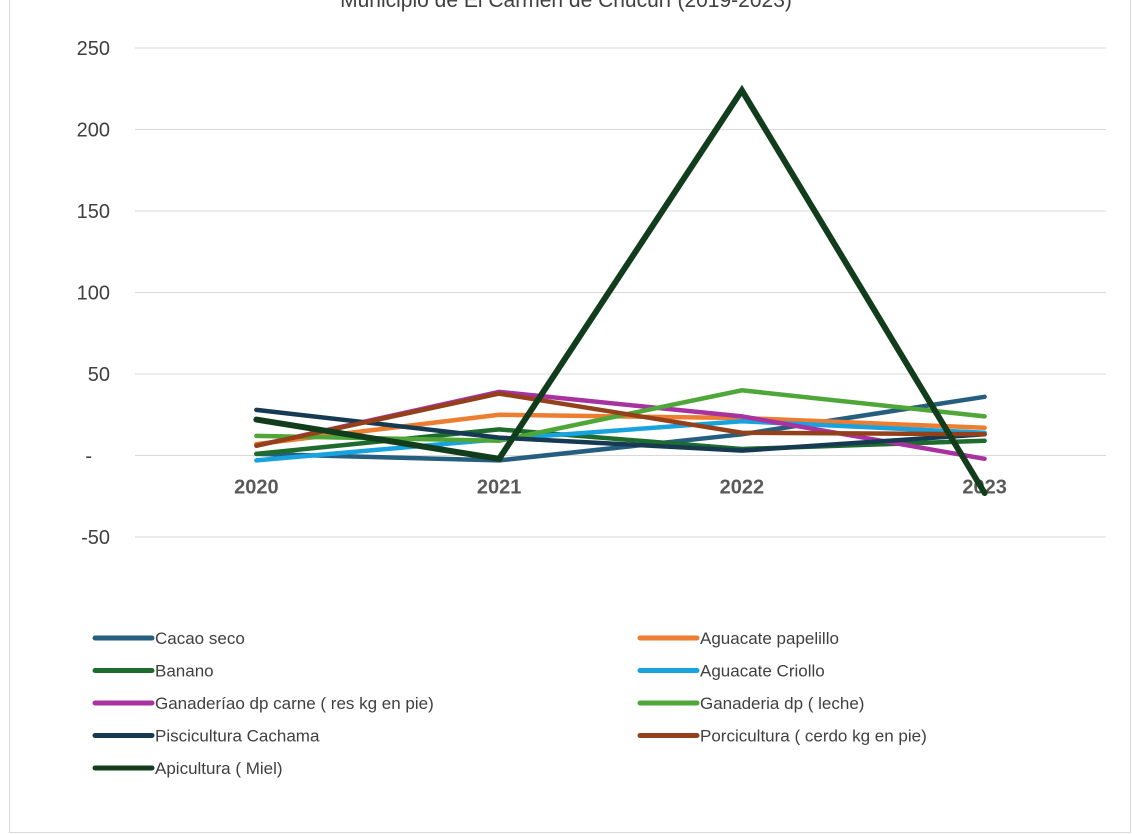  I want to click on y-tick-label: 150, so click(93, 212).